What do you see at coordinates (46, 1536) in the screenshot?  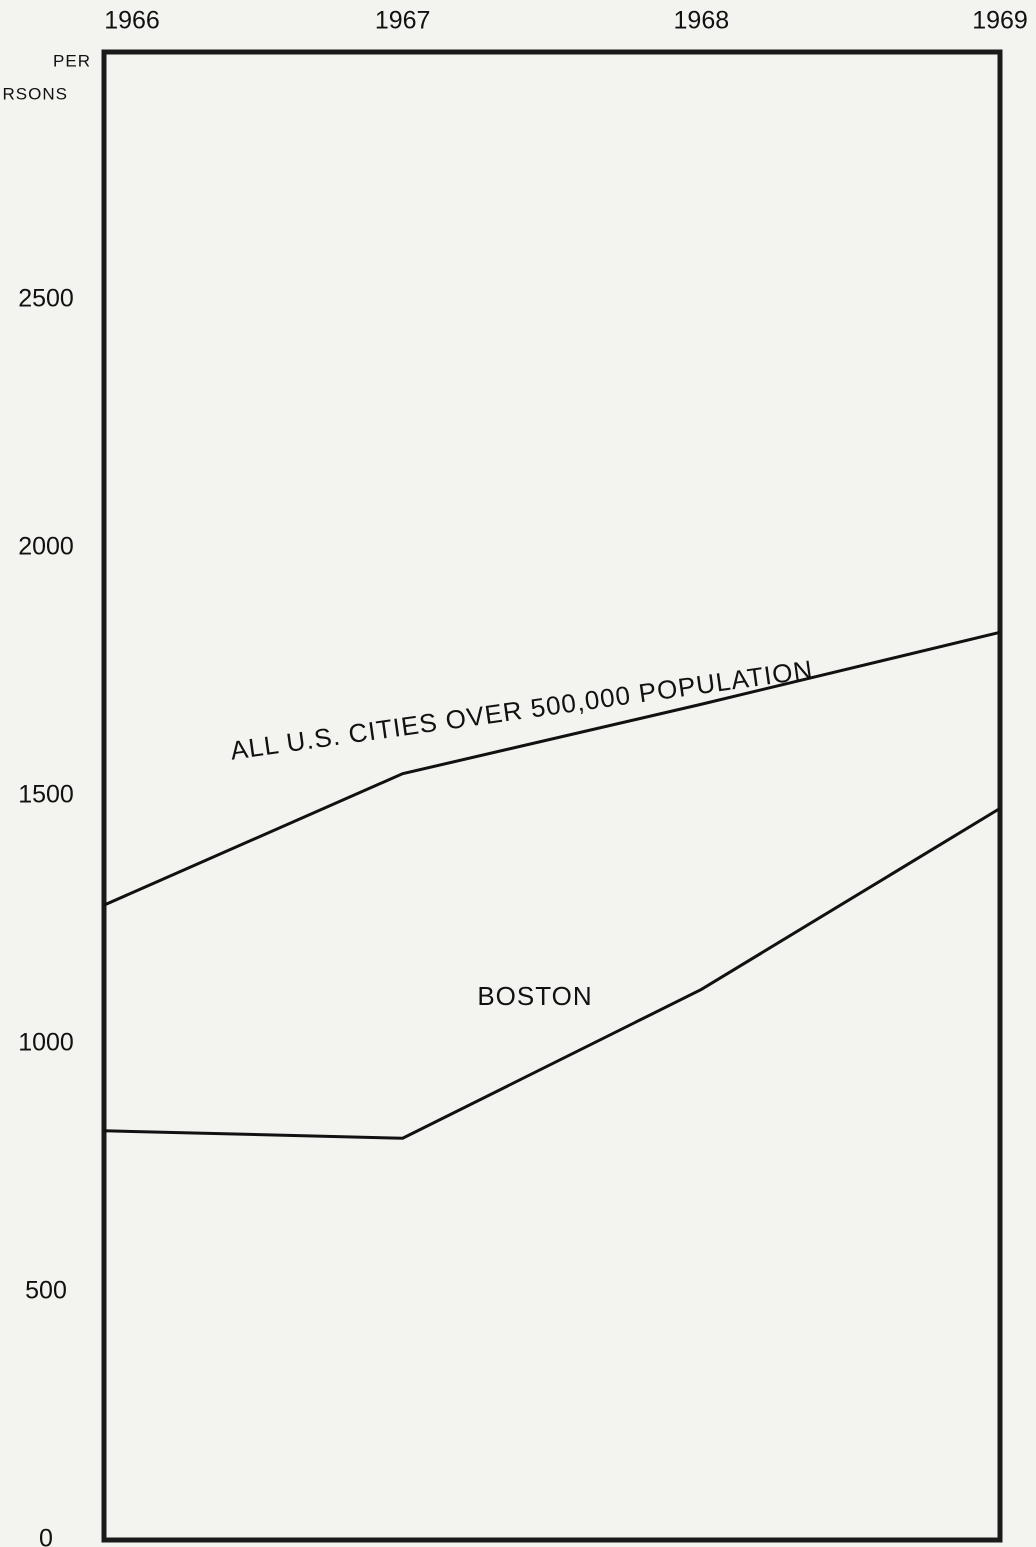 I see `y-tick-label: 0` at bounding box center [46, 1536].